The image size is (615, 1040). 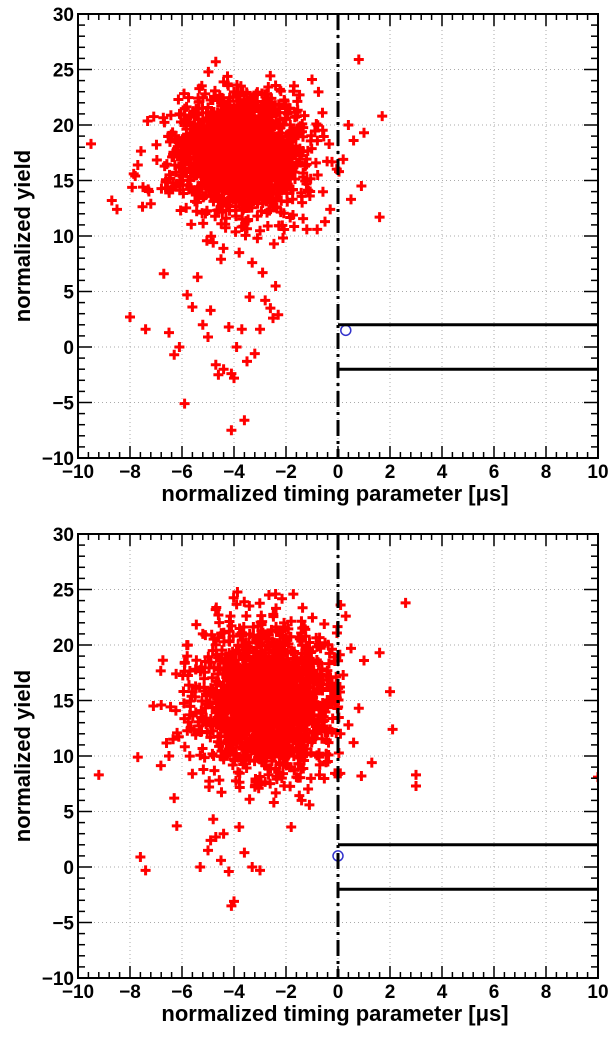 What do you see at coordinates (63, 404) in the screenshot?
I see `y-tick-label: −5` at bounding box center [63, 404].